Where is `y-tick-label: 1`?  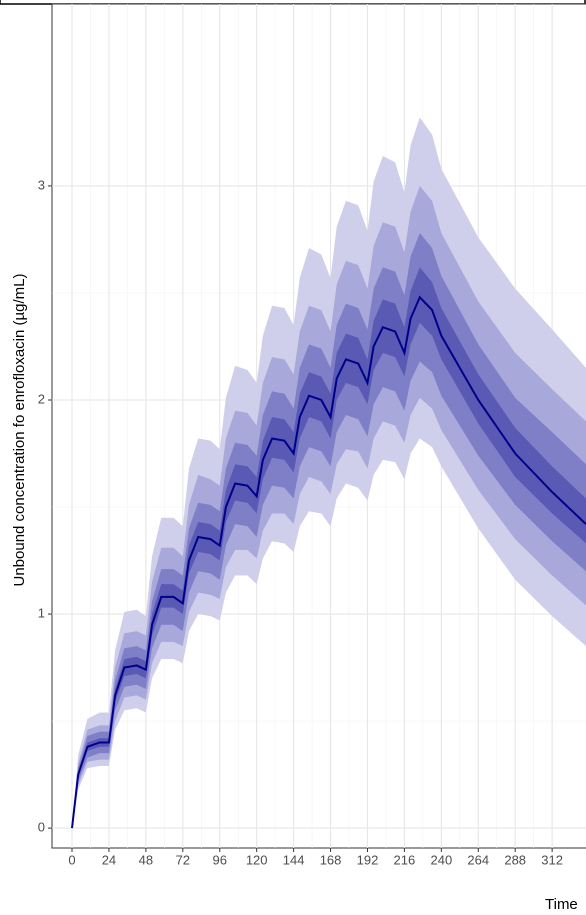 y-tick-label: 1 is located at coordinates (41, 612).